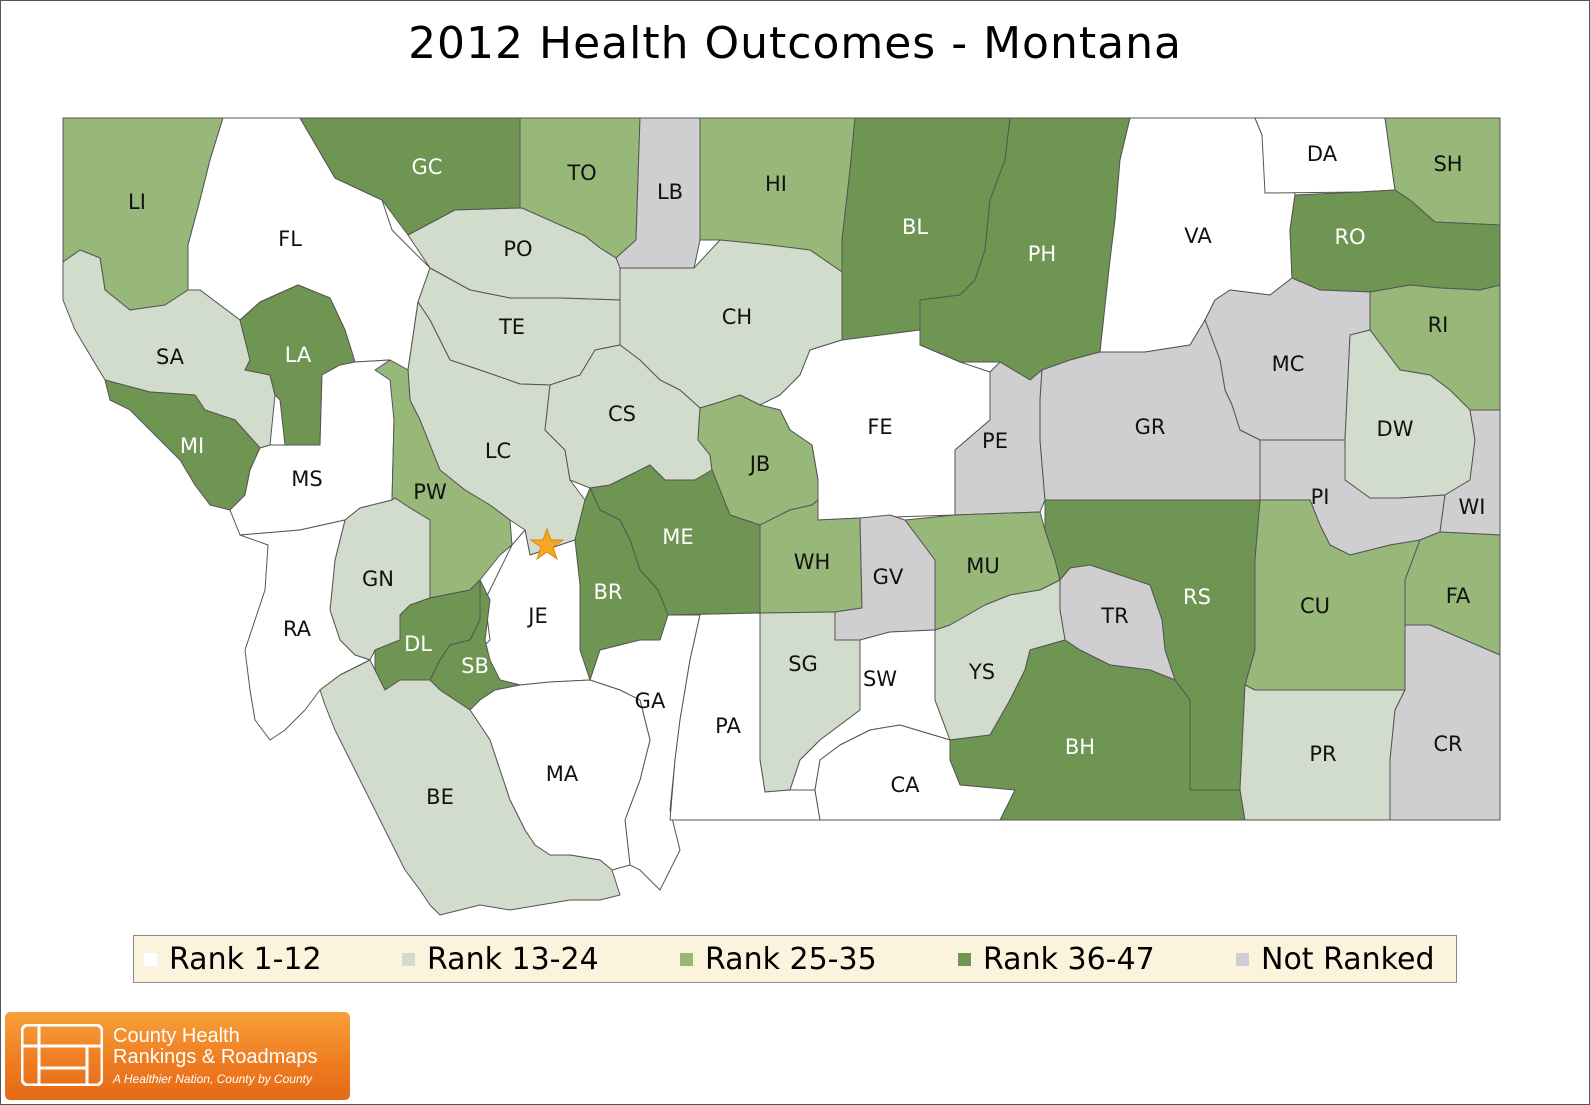 The width and height of the screenshot is (1590, 1105). I want to click on county-label-pw: PW, so click(430, 492).